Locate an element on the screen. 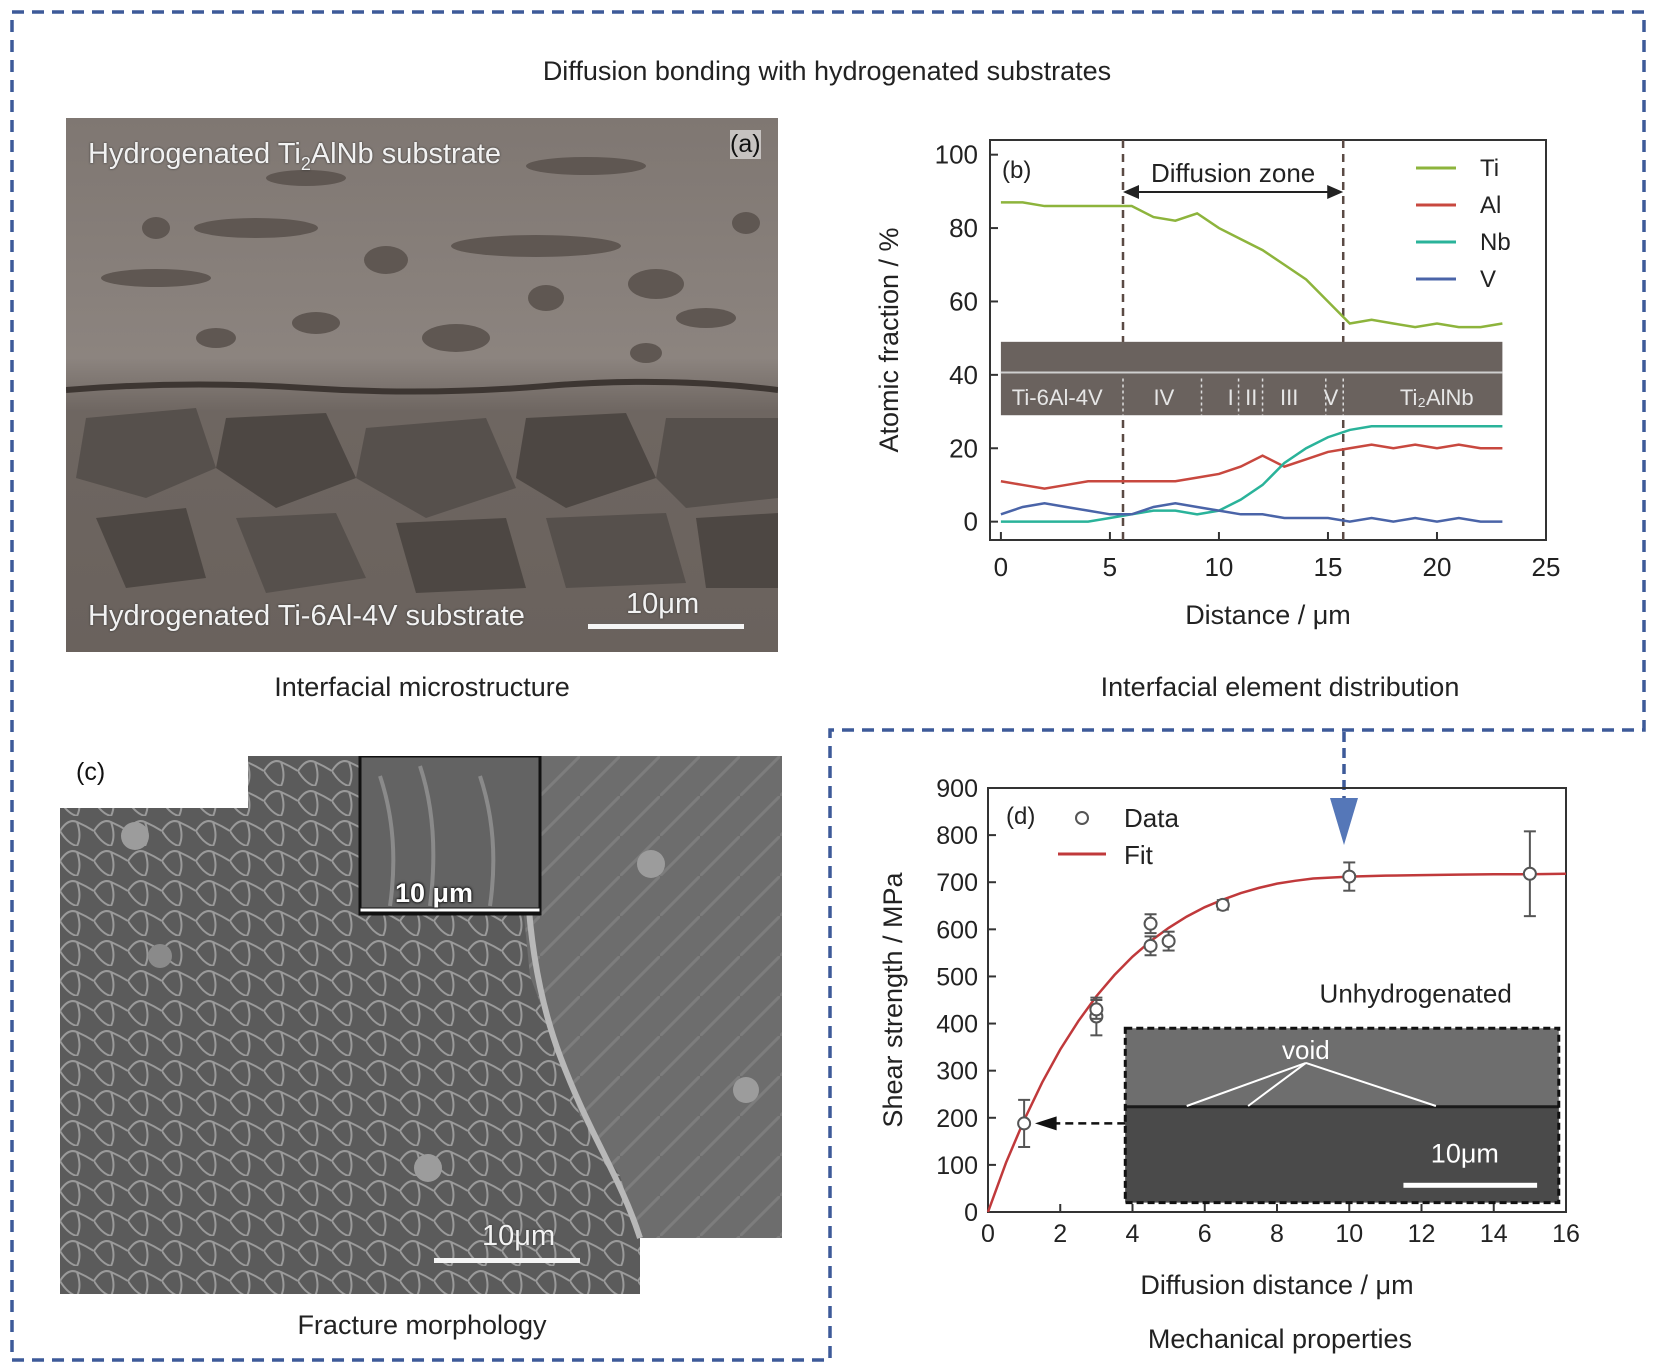 The image size is (1654, 1372). panel-d-x-tick-label: 14 is located at coordinates (1494, 1234).